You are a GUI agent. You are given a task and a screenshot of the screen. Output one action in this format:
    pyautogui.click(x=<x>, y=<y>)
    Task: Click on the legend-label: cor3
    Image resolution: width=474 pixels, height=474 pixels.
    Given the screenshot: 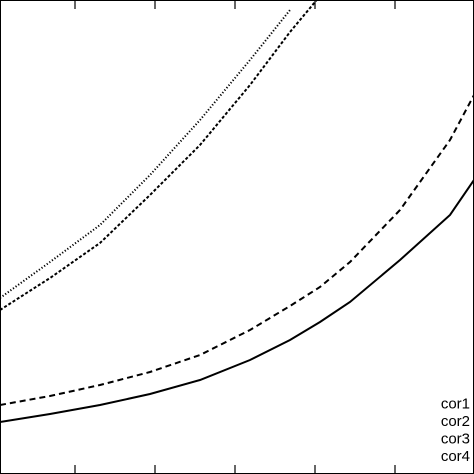 What is the action you would take?
    pyautogui.click(x=455, y=438)
    